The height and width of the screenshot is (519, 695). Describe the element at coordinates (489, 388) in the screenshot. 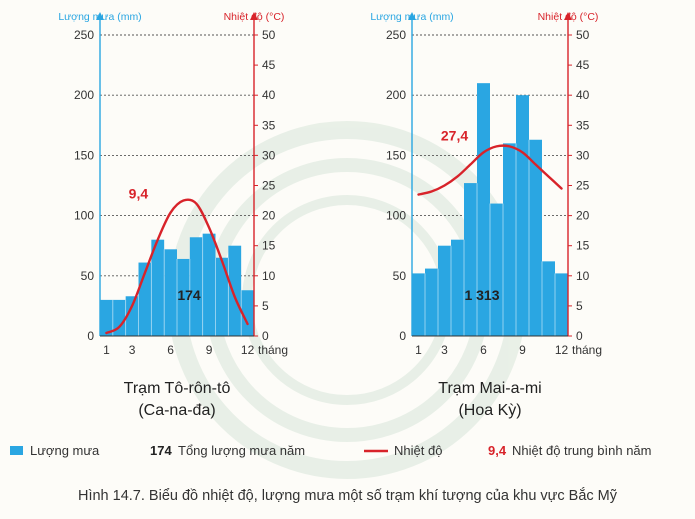

I see `station-name: Trạm Mai-a-mi` at that location.